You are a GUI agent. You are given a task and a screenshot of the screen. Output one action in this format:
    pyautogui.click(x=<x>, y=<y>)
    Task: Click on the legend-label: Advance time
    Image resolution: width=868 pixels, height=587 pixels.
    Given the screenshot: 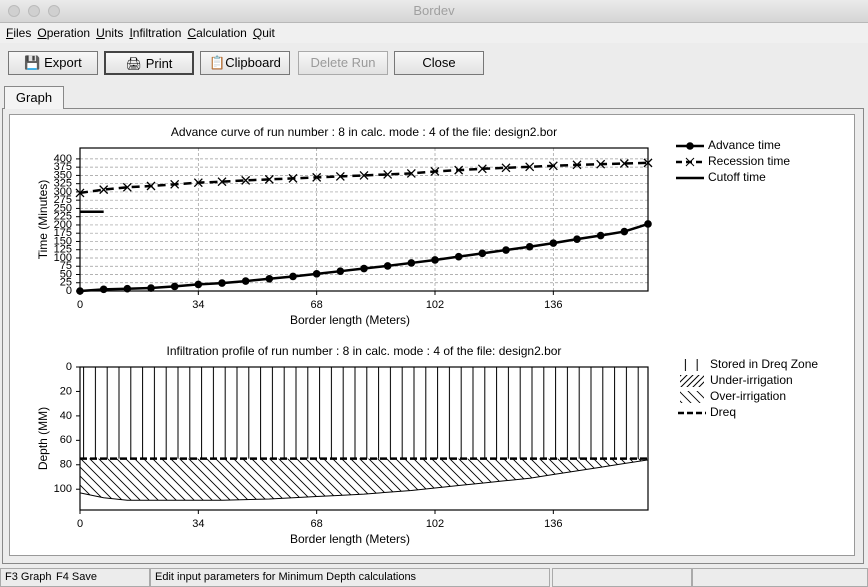 What is the action you would take?
    pyautogui.click(x=744, y=145)
    